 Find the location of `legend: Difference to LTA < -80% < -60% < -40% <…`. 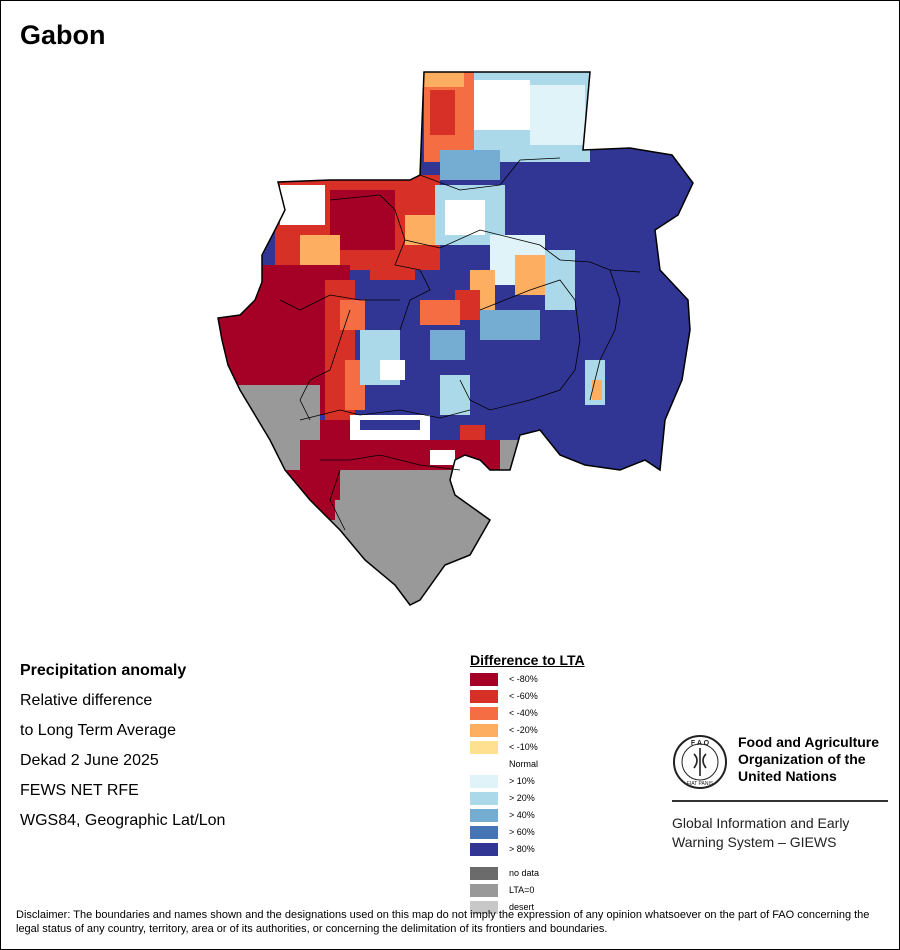

legend: Difference to LTA < -80% < -60% < -40% <… is located at coordinates (527, 784).